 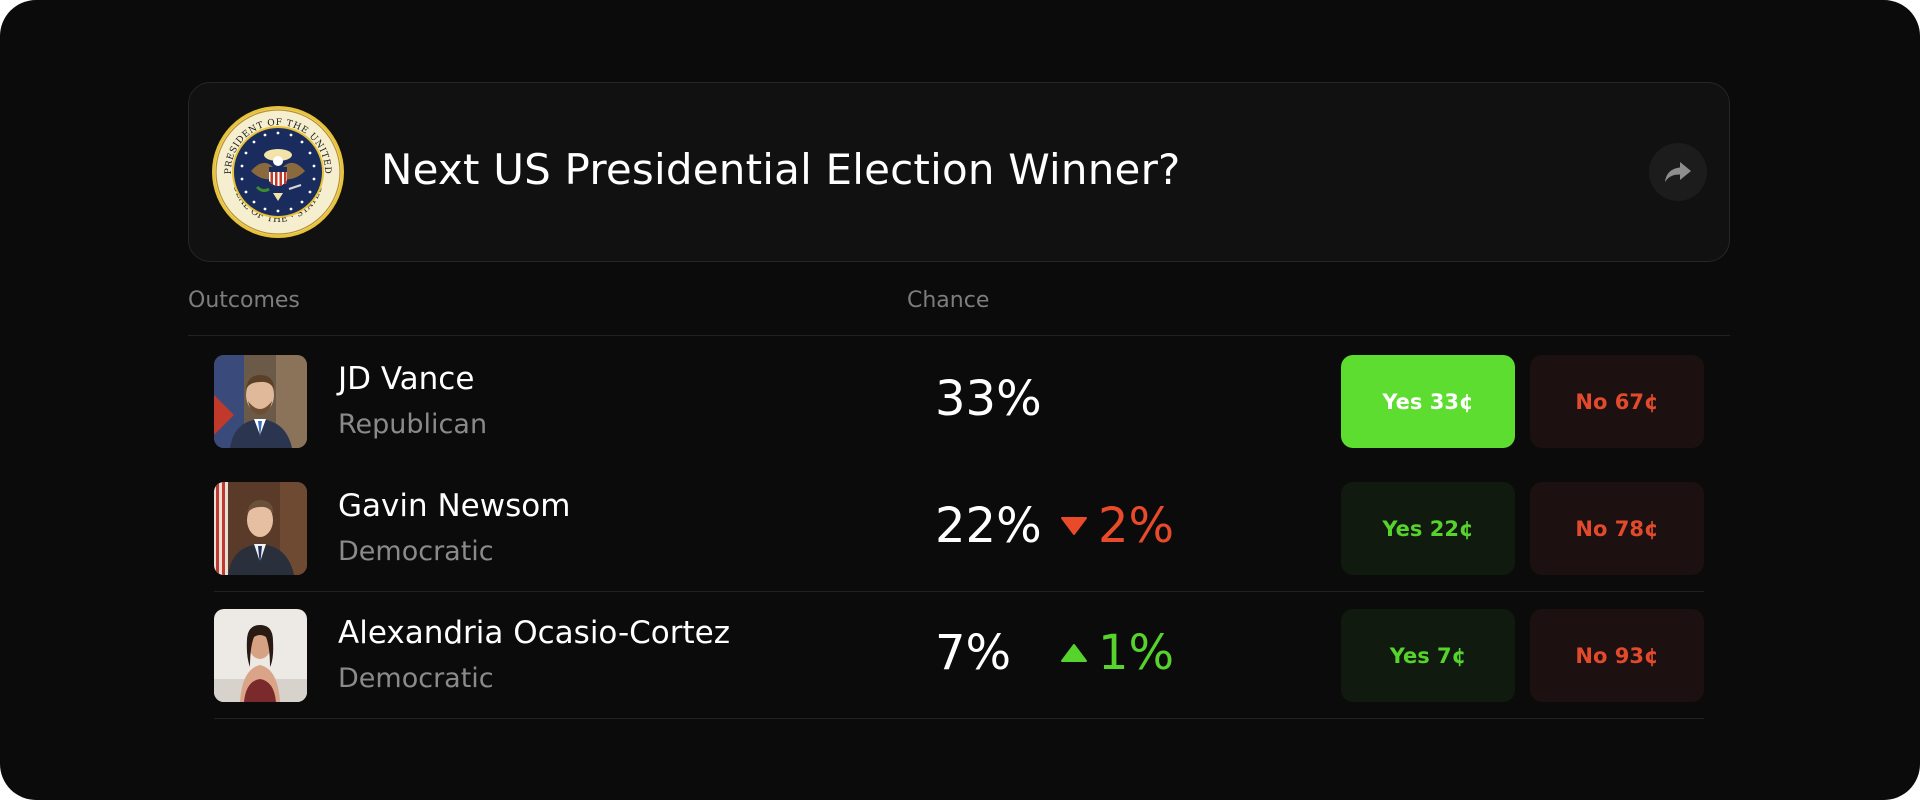 I want to click on buy-yes-button: Yes 33¢, so click(x=1428, y=401).